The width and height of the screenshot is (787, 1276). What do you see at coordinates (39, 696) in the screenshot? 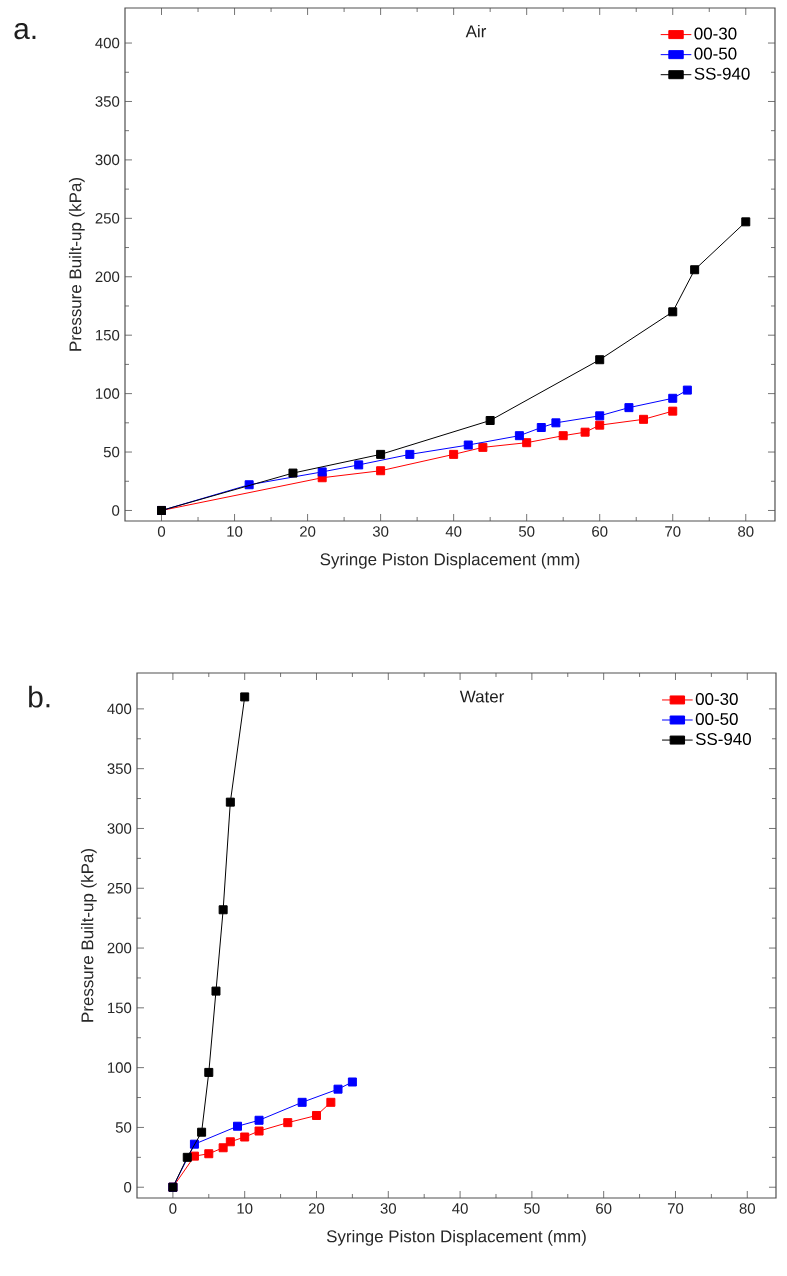
I see `text: b.` at bounding box center [39, 696].